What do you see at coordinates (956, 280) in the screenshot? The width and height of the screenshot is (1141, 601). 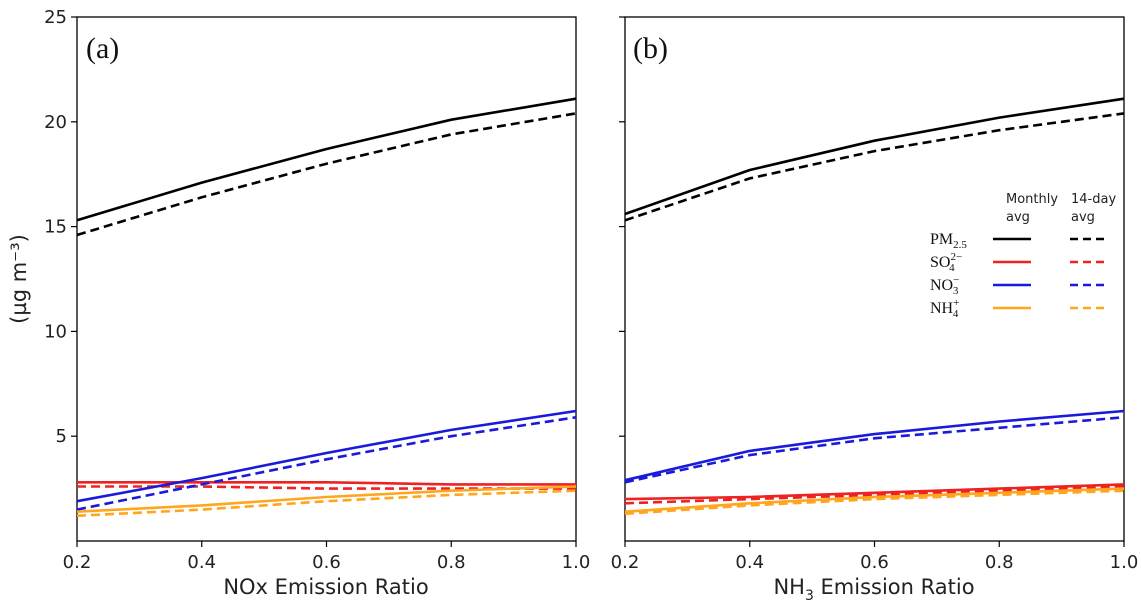 I see `legend-label-sup: −` at bounding box center [956, 280].